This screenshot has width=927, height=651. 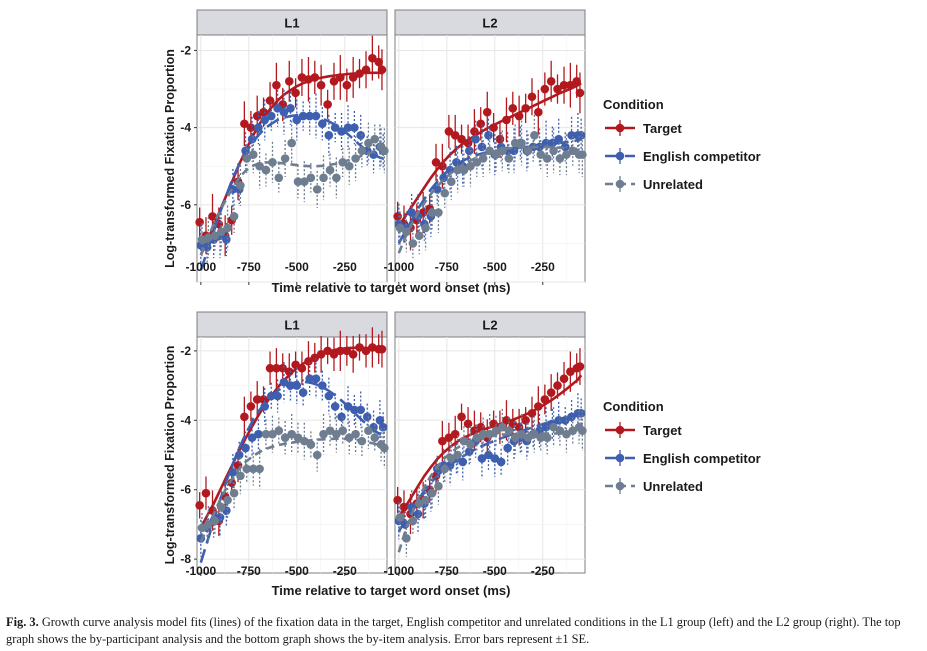 I want to click on y-tick-label: -2, so click(x=185, y=50).